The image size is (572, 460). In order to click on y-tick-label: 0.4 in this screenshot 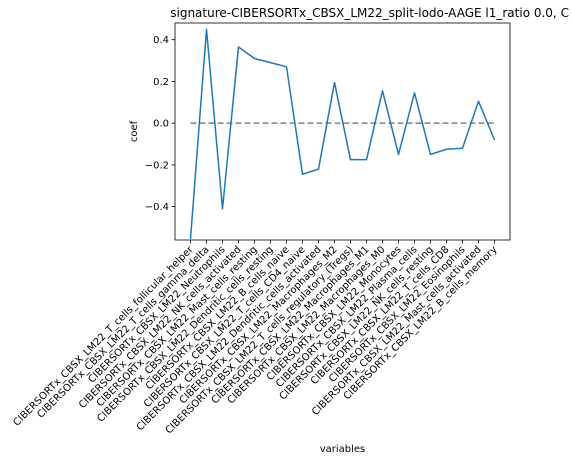, I will do `click(161, 40)`.